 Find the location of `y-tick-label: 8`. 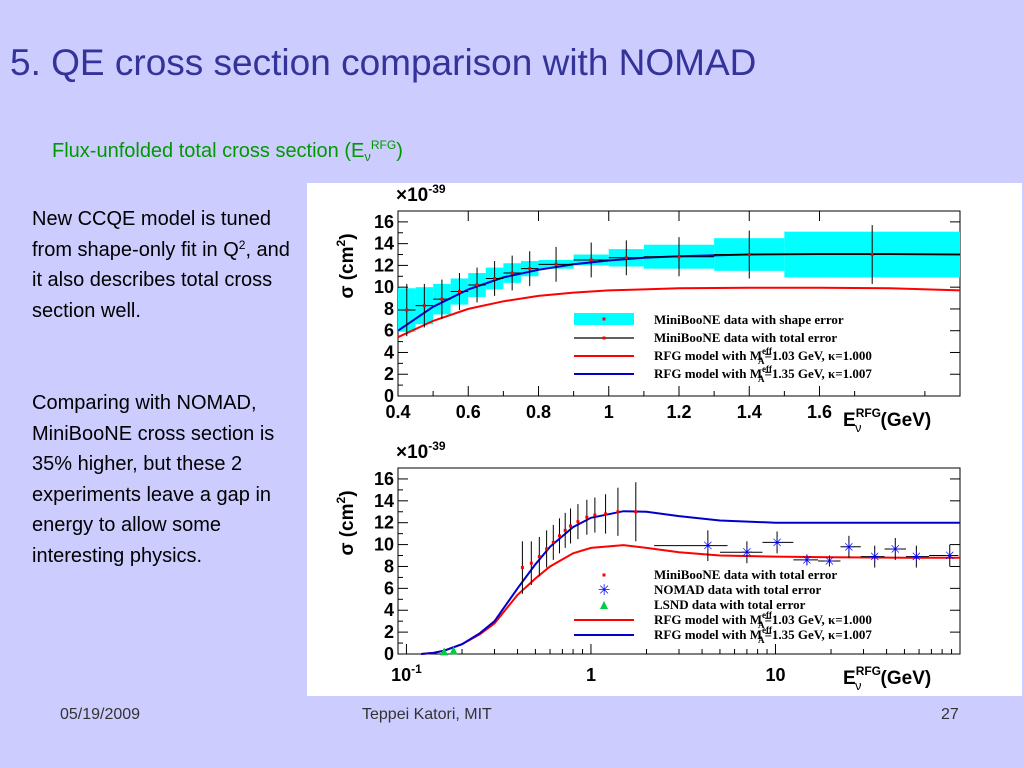

y-tick-label: 8 is located at coordinates (389, 566).